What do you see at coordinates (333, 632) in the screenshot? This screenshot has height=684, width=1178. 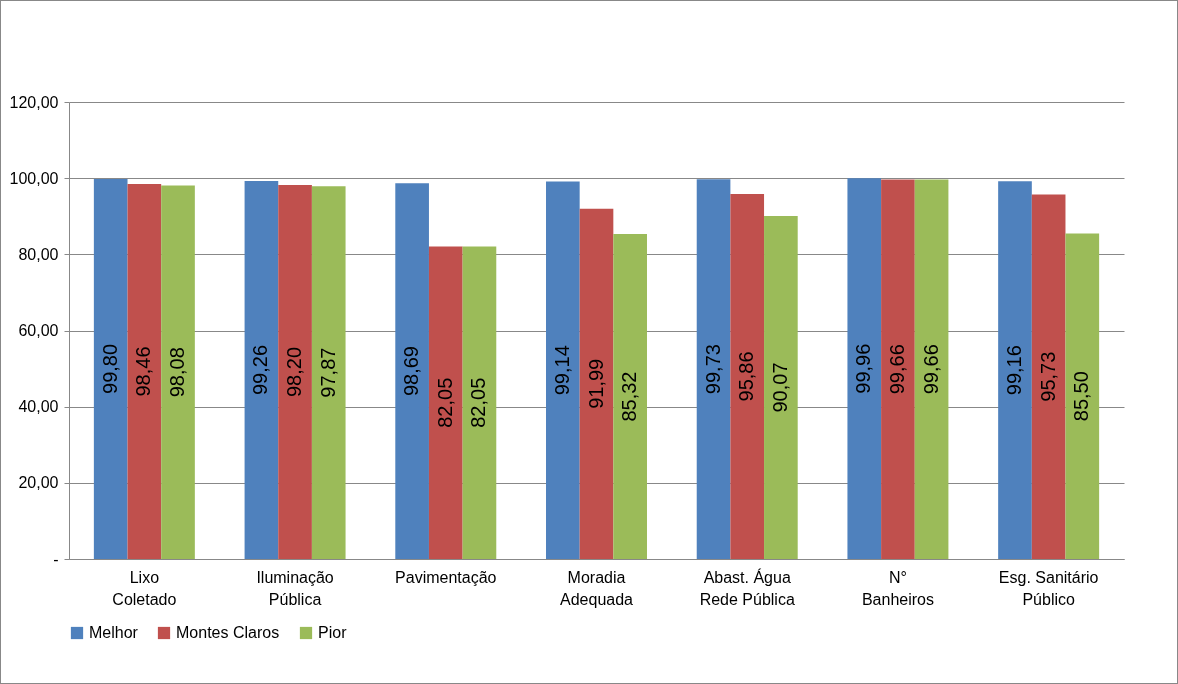 I see `legend-label: Pior` at bounding box center [333, 632].